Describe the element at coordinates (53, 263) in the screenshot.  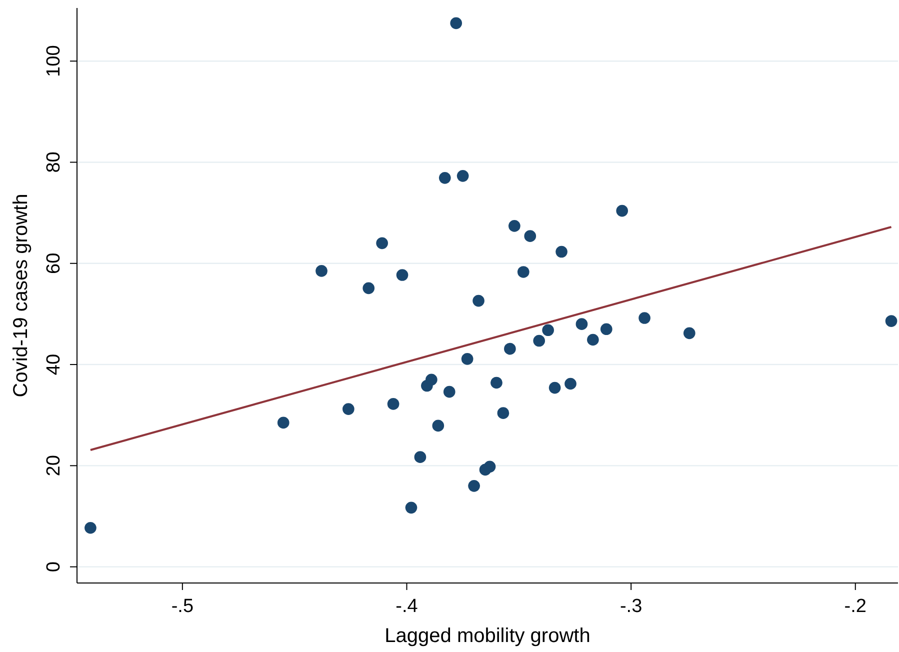
I see `y-tick-label: 60` at that location.